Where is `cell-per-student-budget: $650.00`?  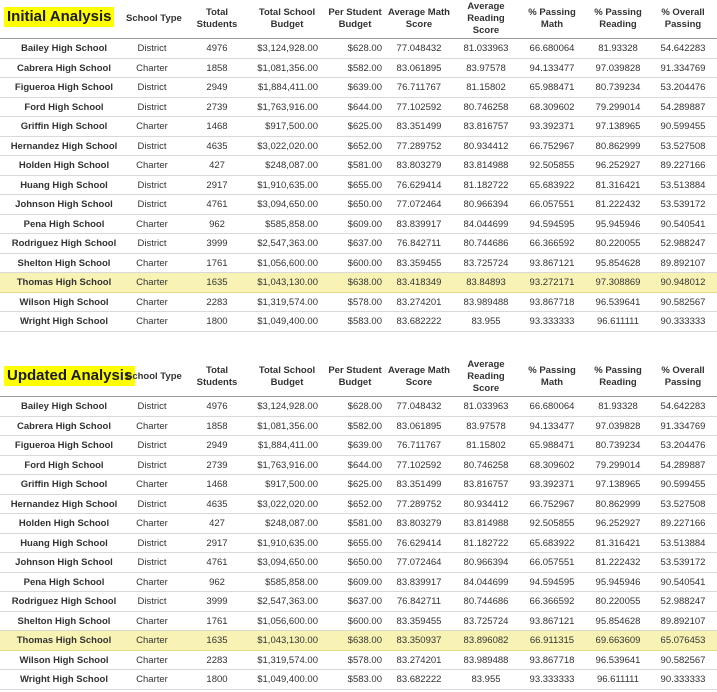
cell-per-student-budget: $650.00 is located at coordinates (364, 562).